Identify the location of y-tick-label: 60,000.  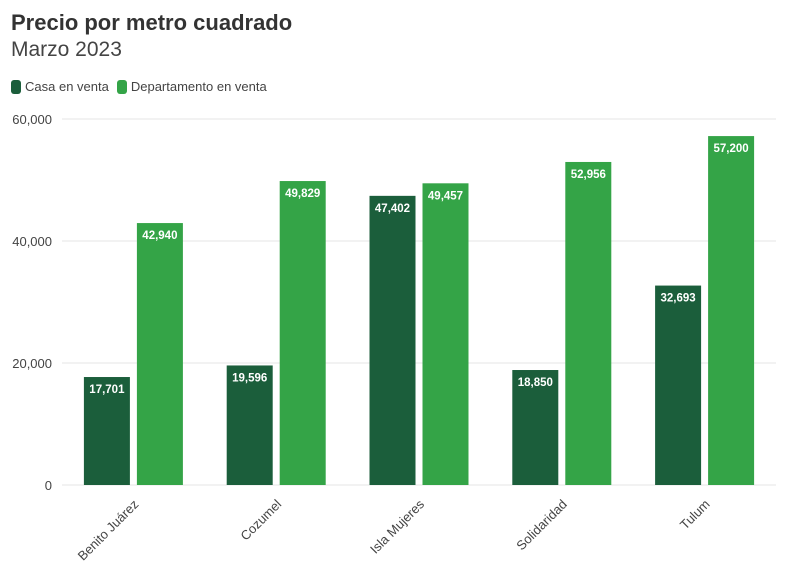
(32, 119).